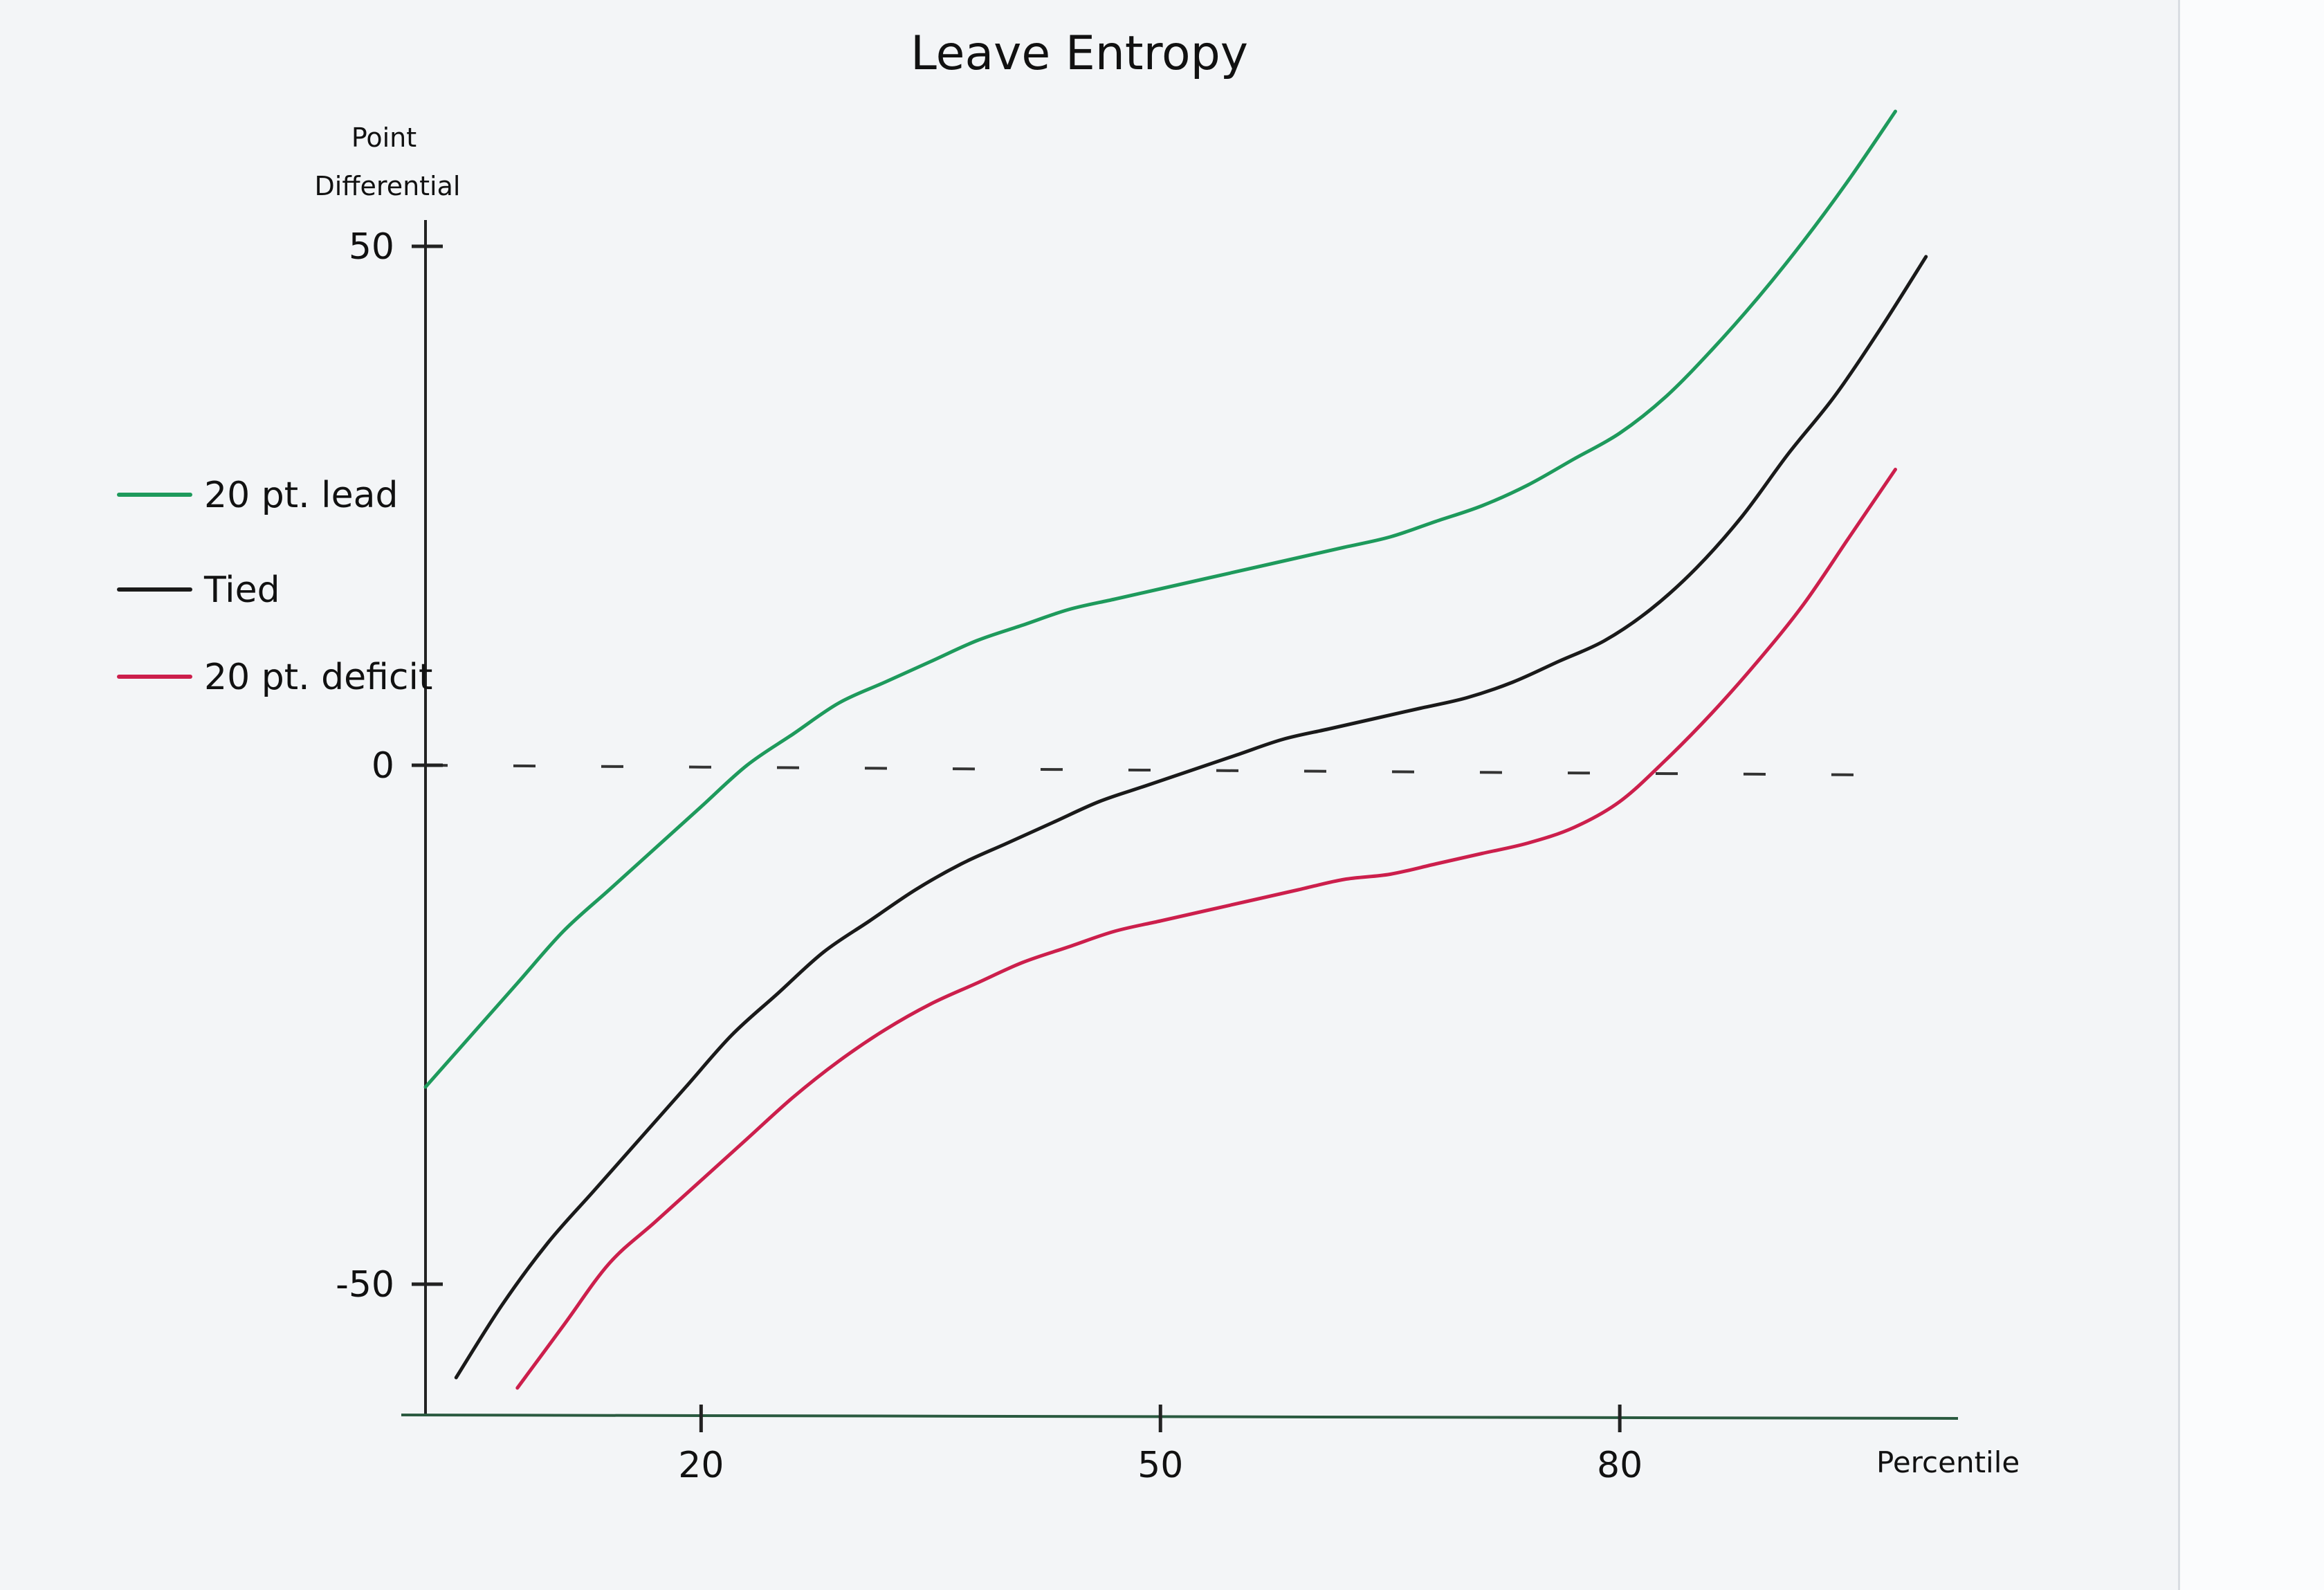  I want to click on y-tick-label: 0, so click(383, 766).